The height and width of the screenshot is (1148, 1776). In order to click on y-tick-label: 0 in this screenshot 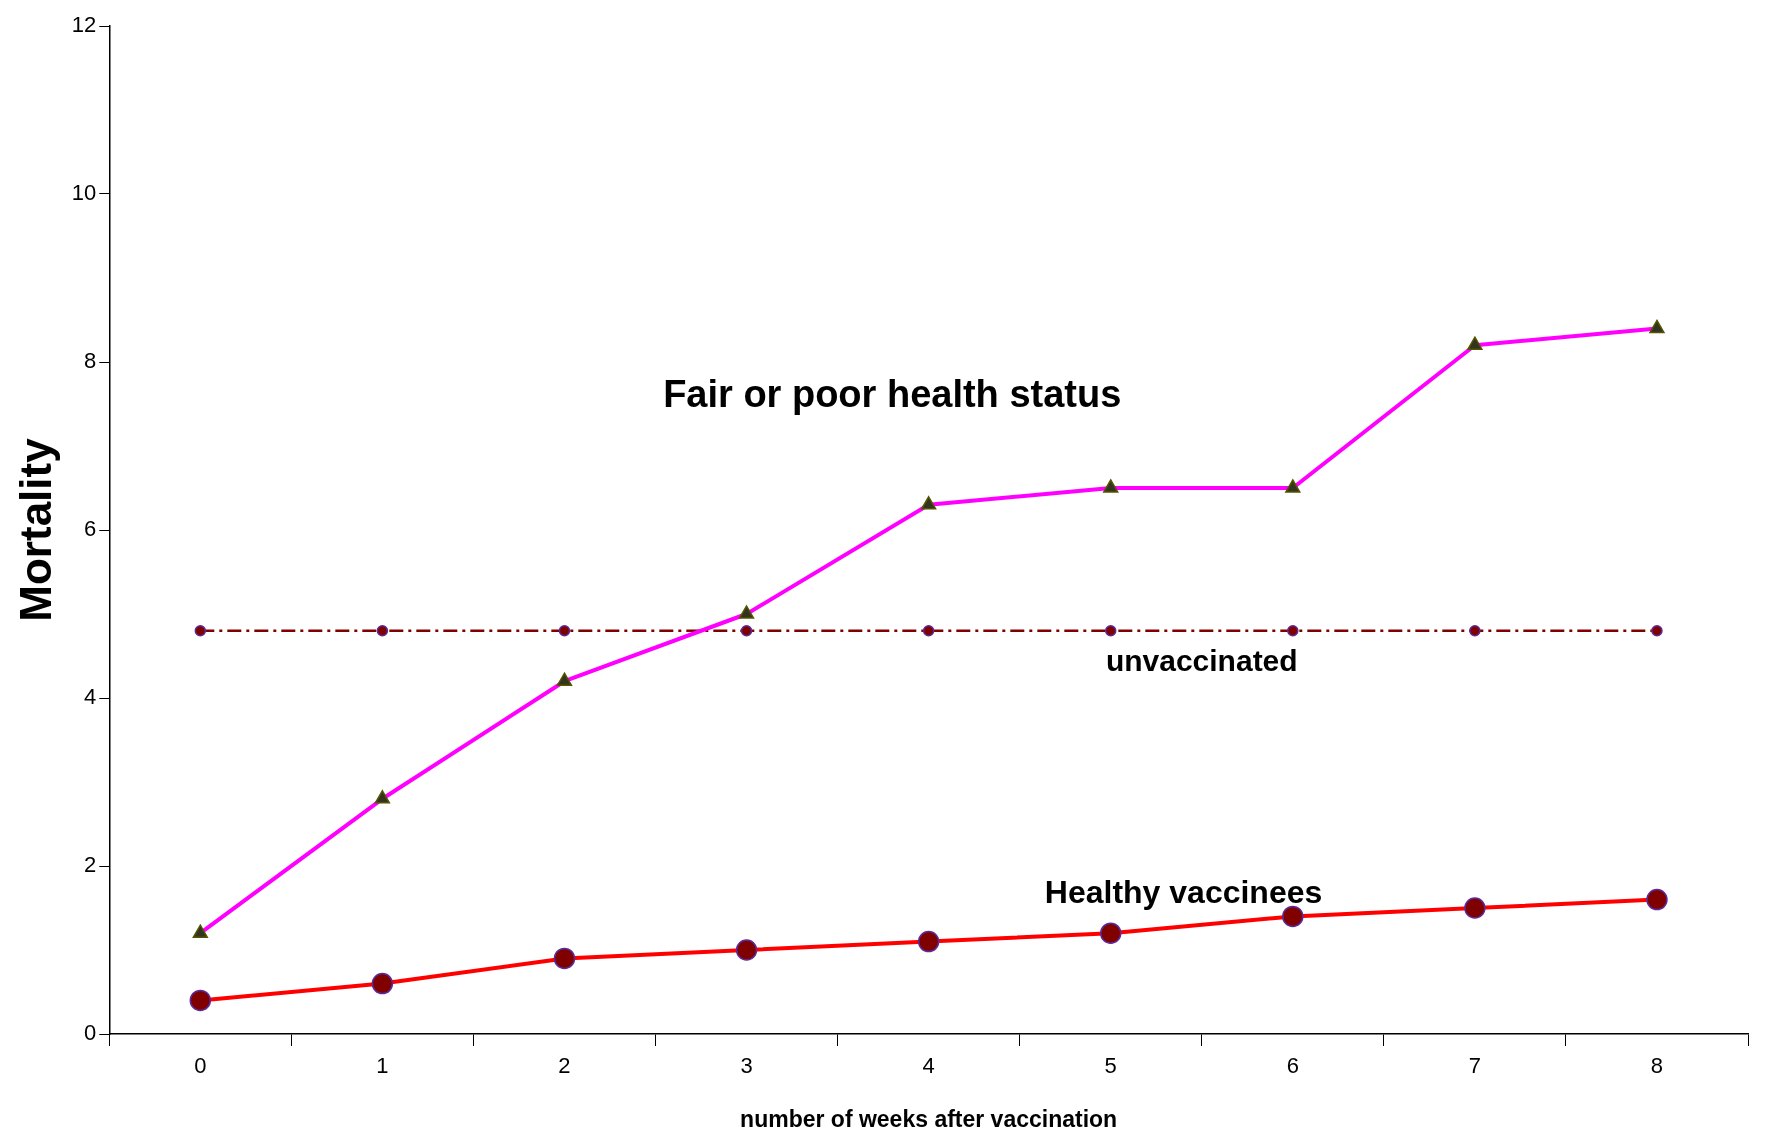, I will do `click(90, 1033)`.